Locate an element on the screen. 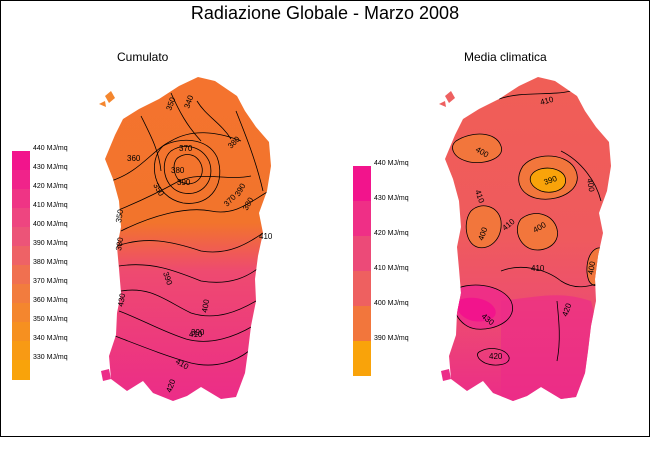 The image size is (650, 450). figure-title: Radiazione Globale - Marzo 2008 is located at coordinates (325, 13).